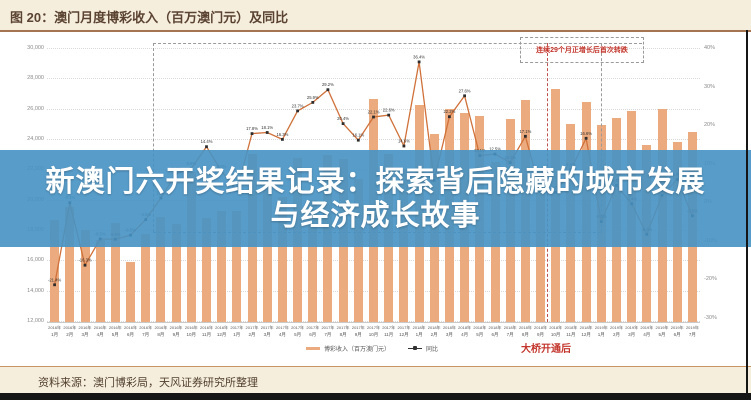  What do you see at coordinates (375, 215) in the screenshot?
I see `overlay-banner-line2: 与经济成长故事` at bounding box center [375, 215].